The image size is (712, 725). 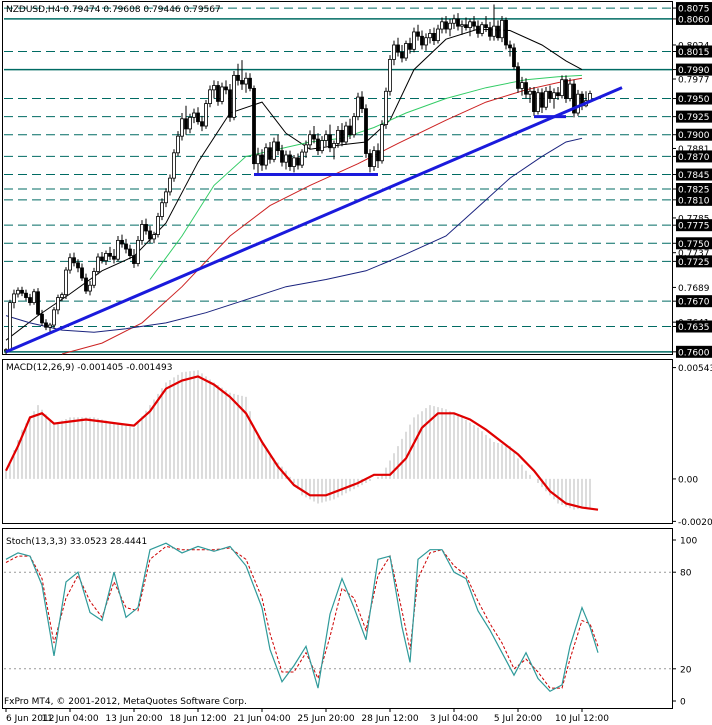 I want to click on price-tag-label: 0.7635, so click(x=694, y=328).